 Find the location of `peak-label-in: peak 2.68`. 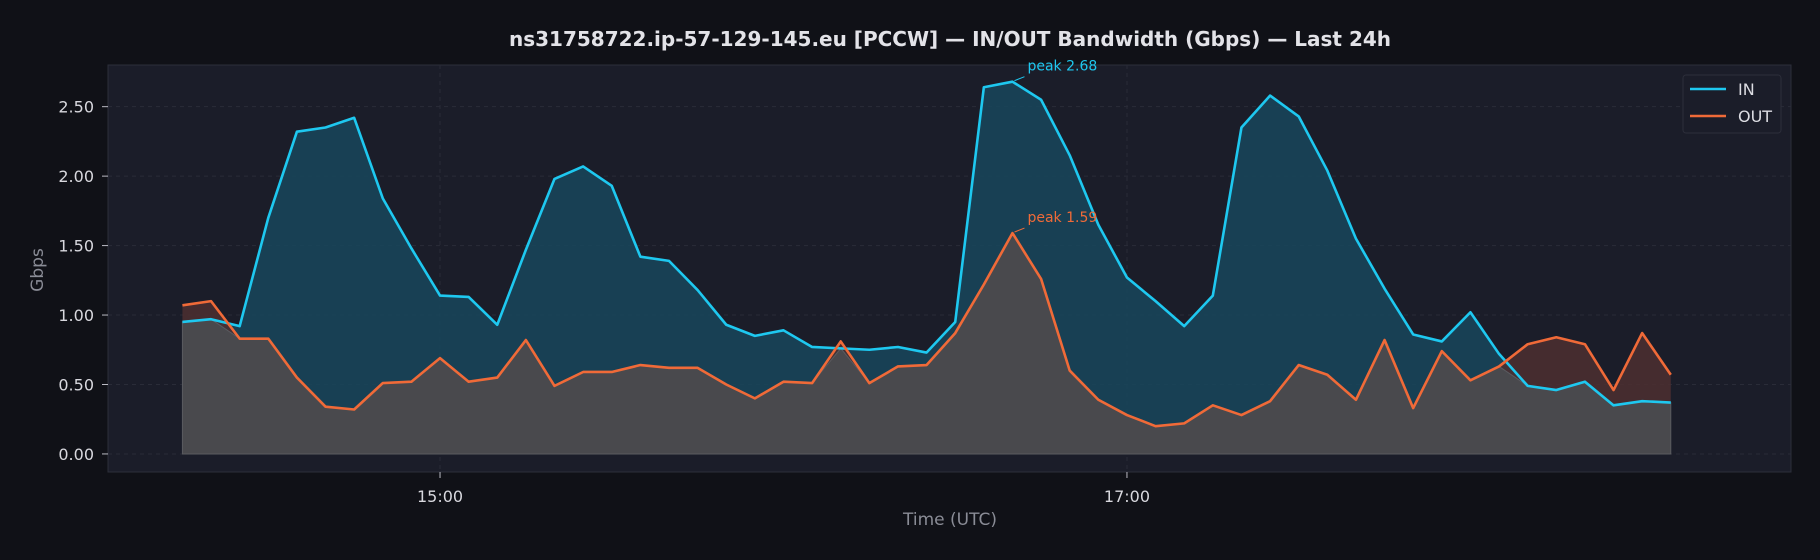

peak-label-in: peak 2.68 is located at coordinates (1062, 67).